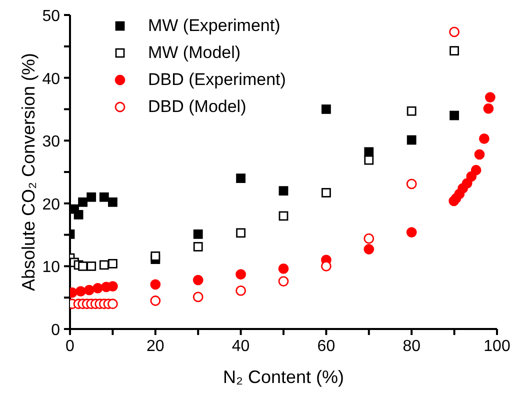 This screenshot has height=403, width=521. Describe the element at coordinates (214, 26) in the screenshot. I see `legend-label: MW (Experiment)` at that location.